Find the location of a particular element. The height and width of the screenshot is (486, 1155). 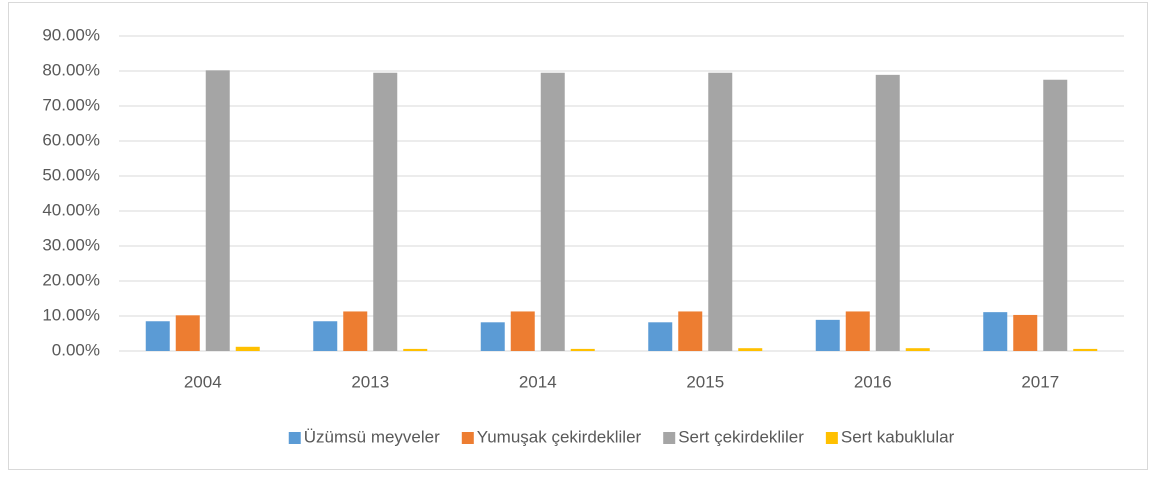

legend-label: Sert kabuklular is located at coordinates (898, 436).